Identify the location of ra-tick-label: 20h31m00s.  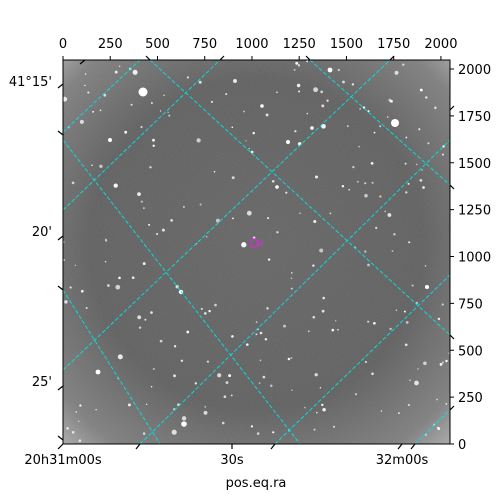
(63, 460).